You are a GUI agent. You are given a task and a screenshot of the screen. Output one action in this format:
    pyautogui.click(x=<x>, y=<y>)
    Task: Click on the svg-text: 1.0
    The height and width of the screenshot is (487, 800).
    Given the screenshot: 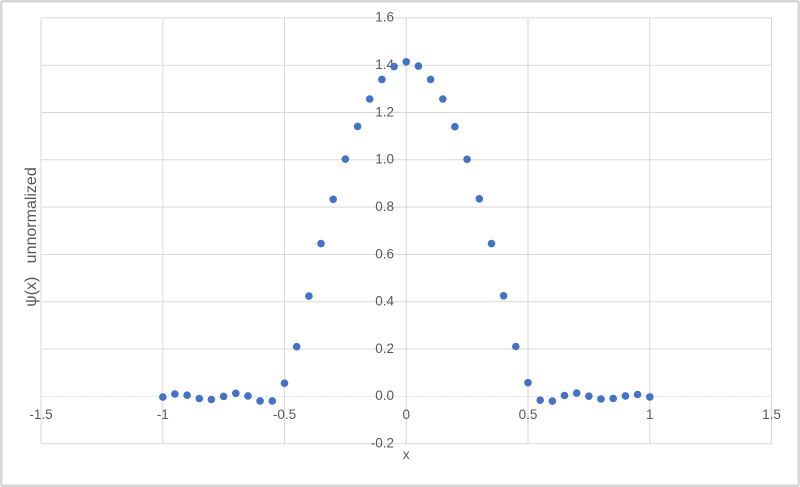 What is the action you would take?
    pyautogui.click(x=384, y=159)
    